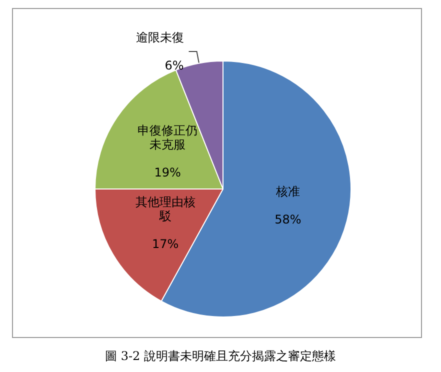  Describe the element at coordinates (167, 172) in the screenshot. I see `data-label: 19%` at that location.